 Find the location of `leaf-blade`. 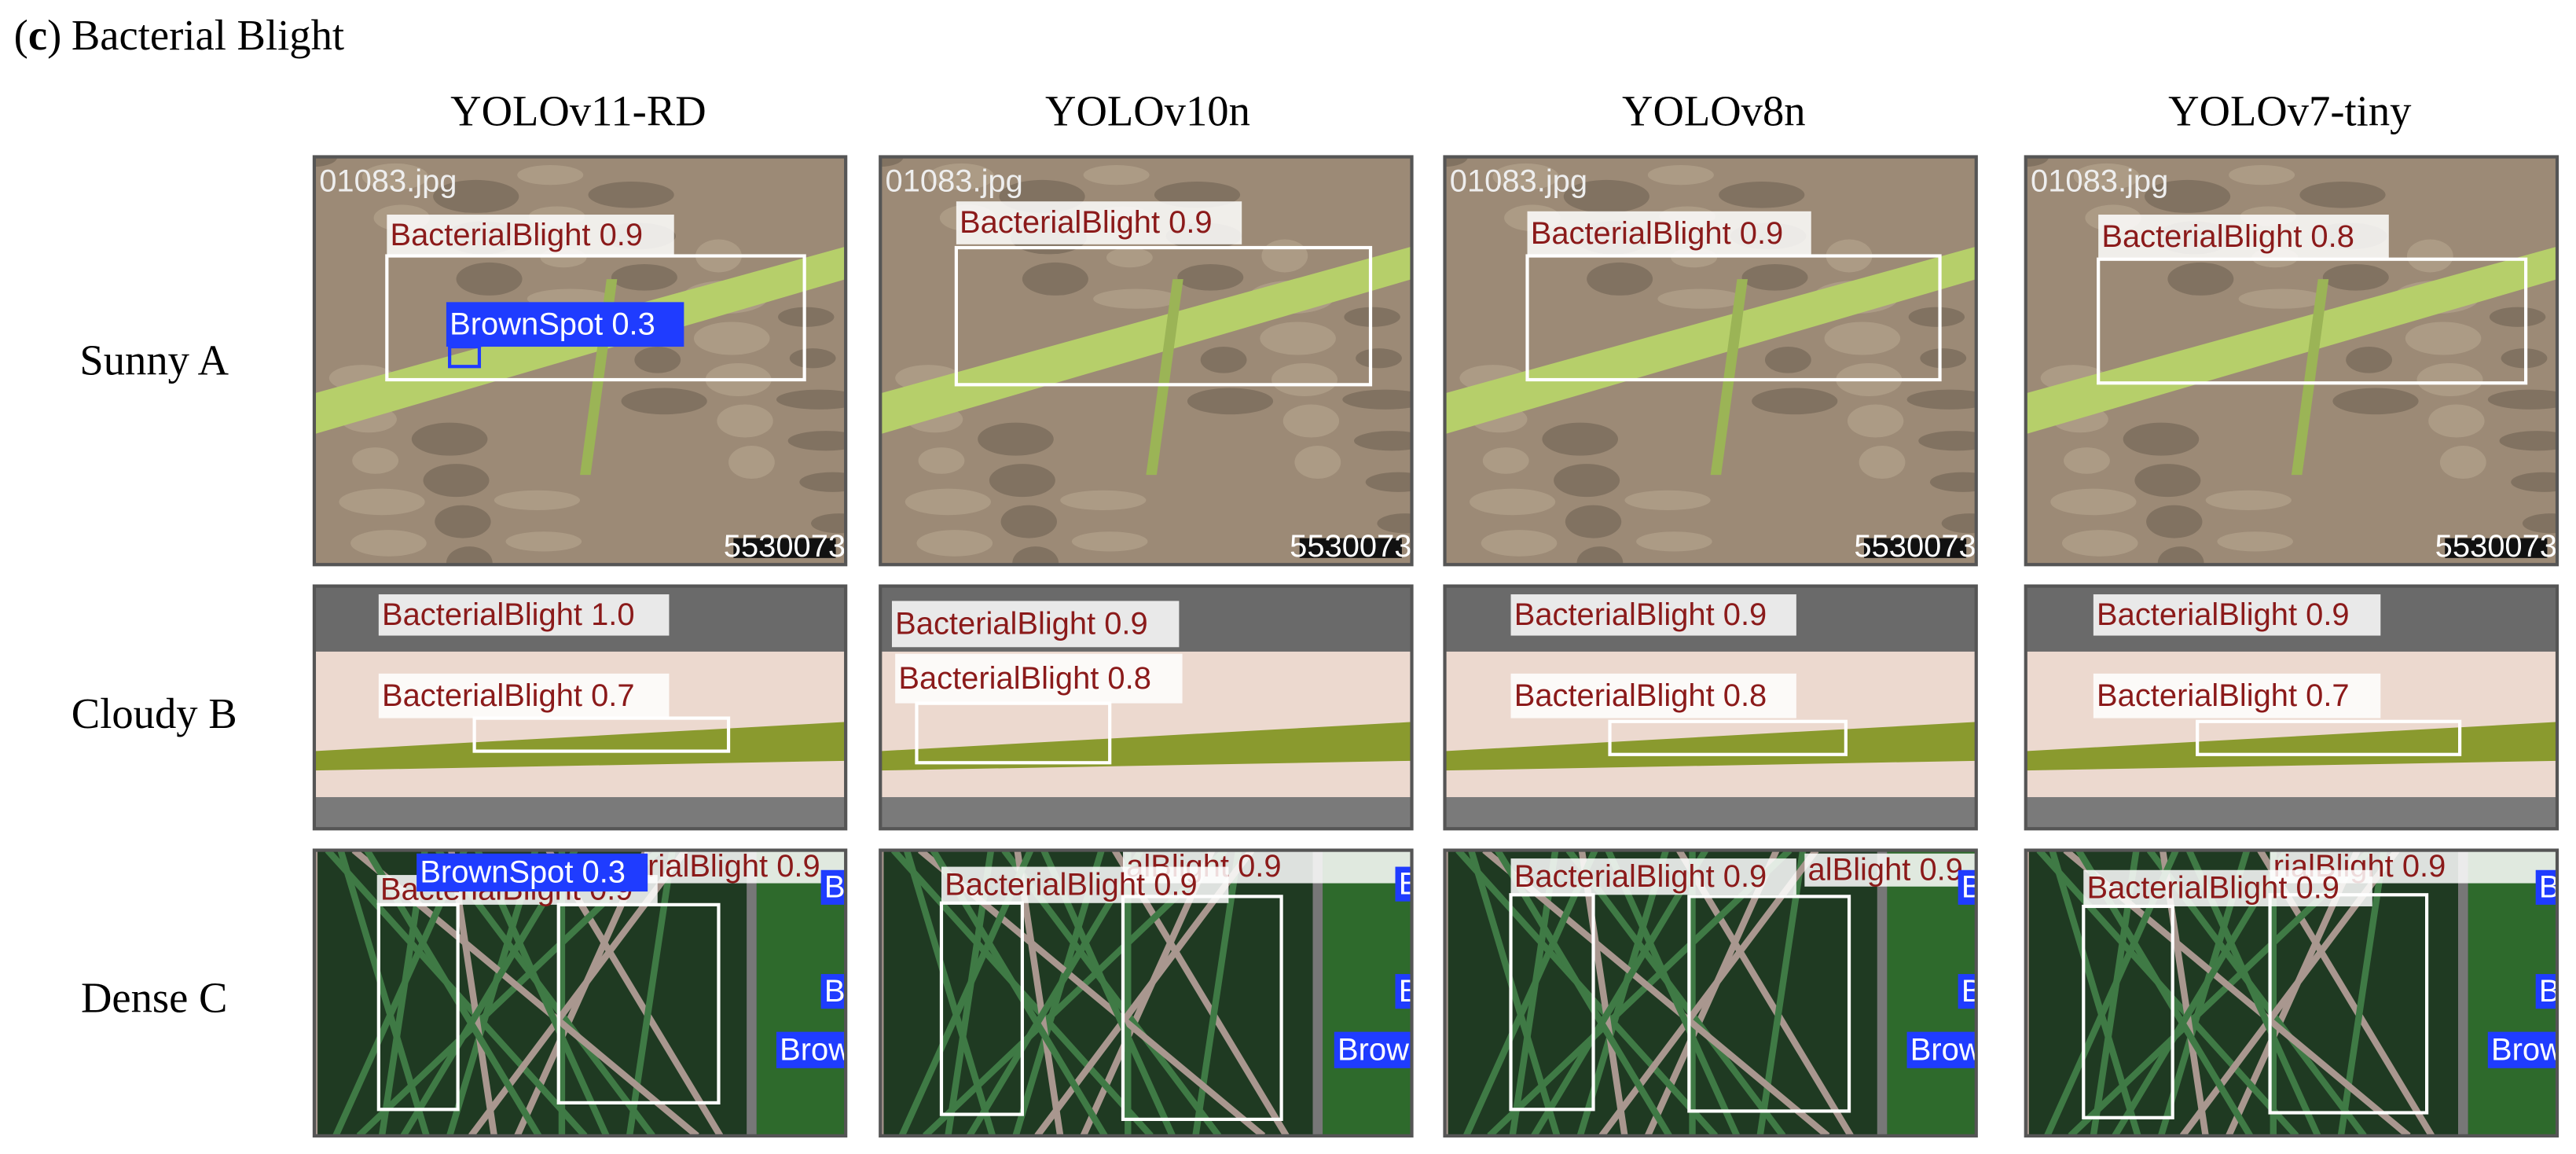

leaf-blade is located at coordinates (1729, 377).